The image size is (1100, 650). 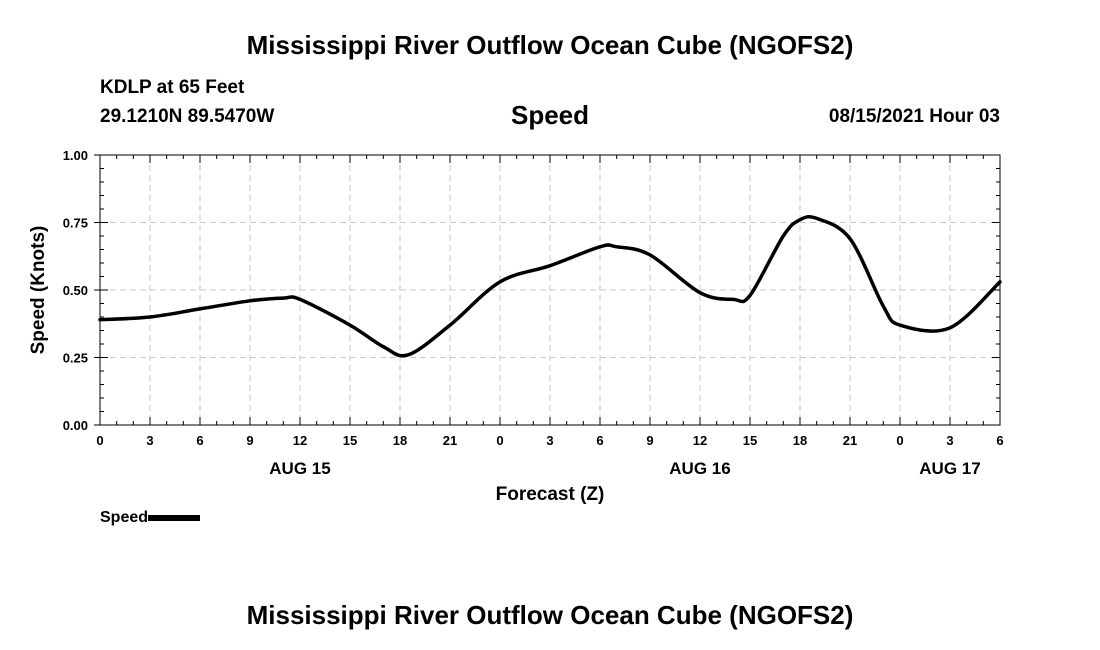 What do you see at coordinates (38, 290) in the screenshot?
I see `y-axis-label: Speed (Knots)` at bounding box center [38, 290].